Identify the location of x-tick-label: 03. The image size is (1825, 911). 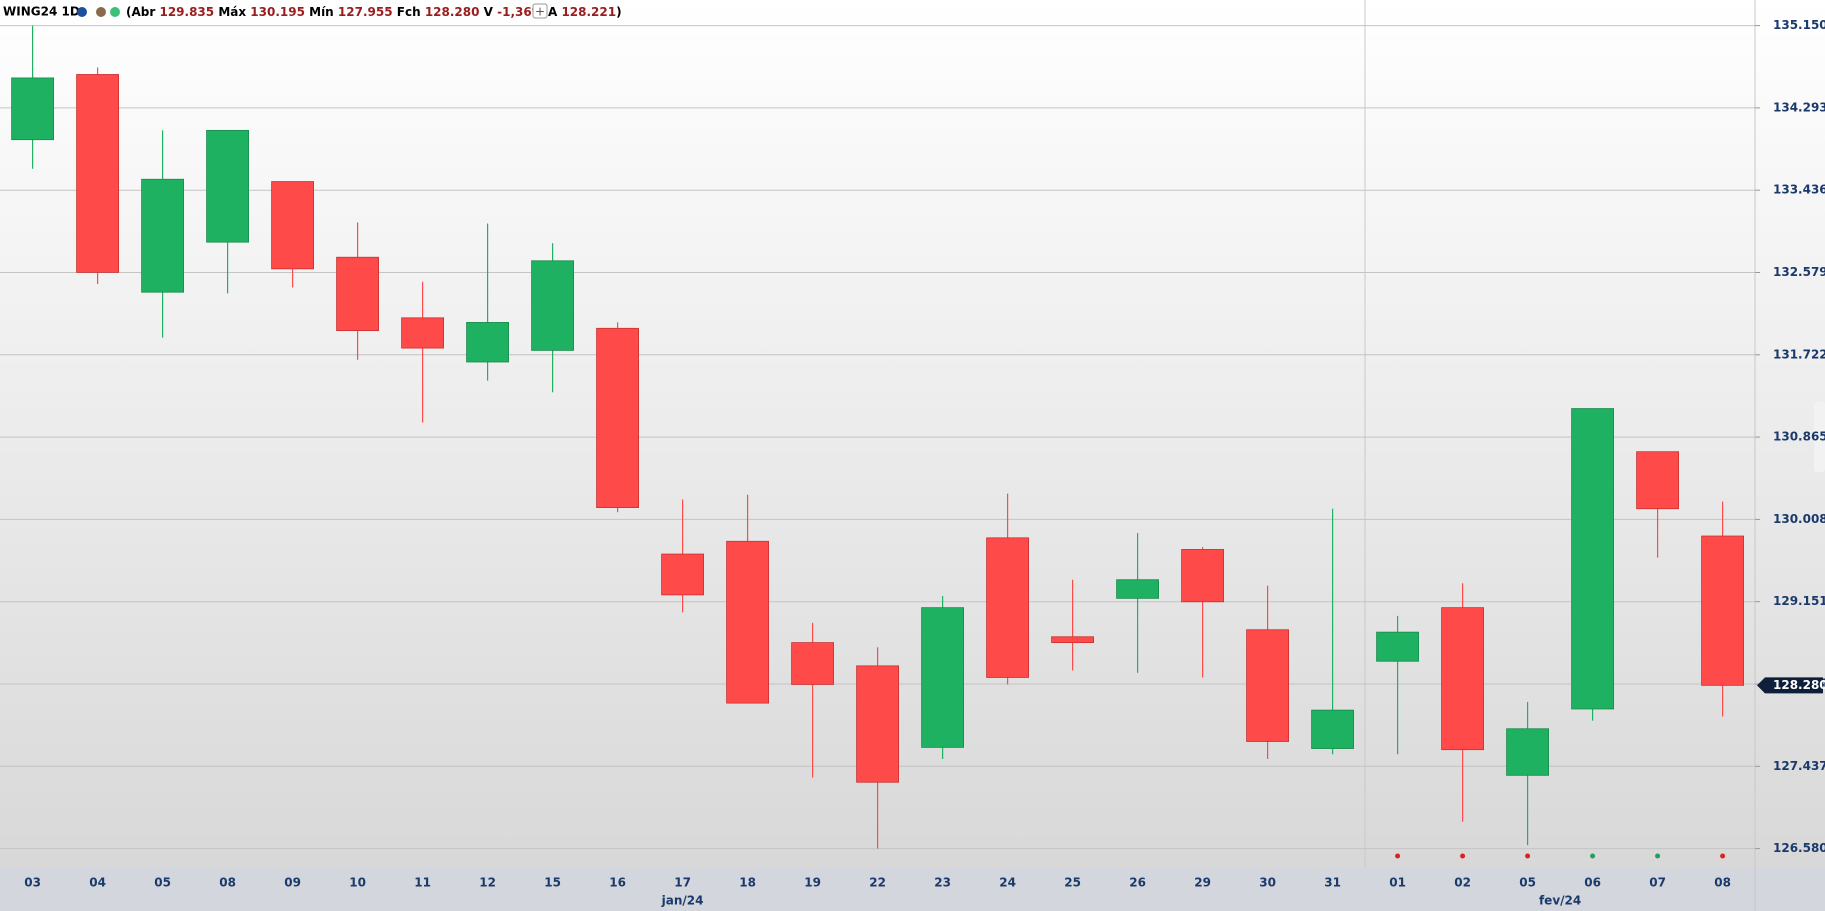
(32, 883).